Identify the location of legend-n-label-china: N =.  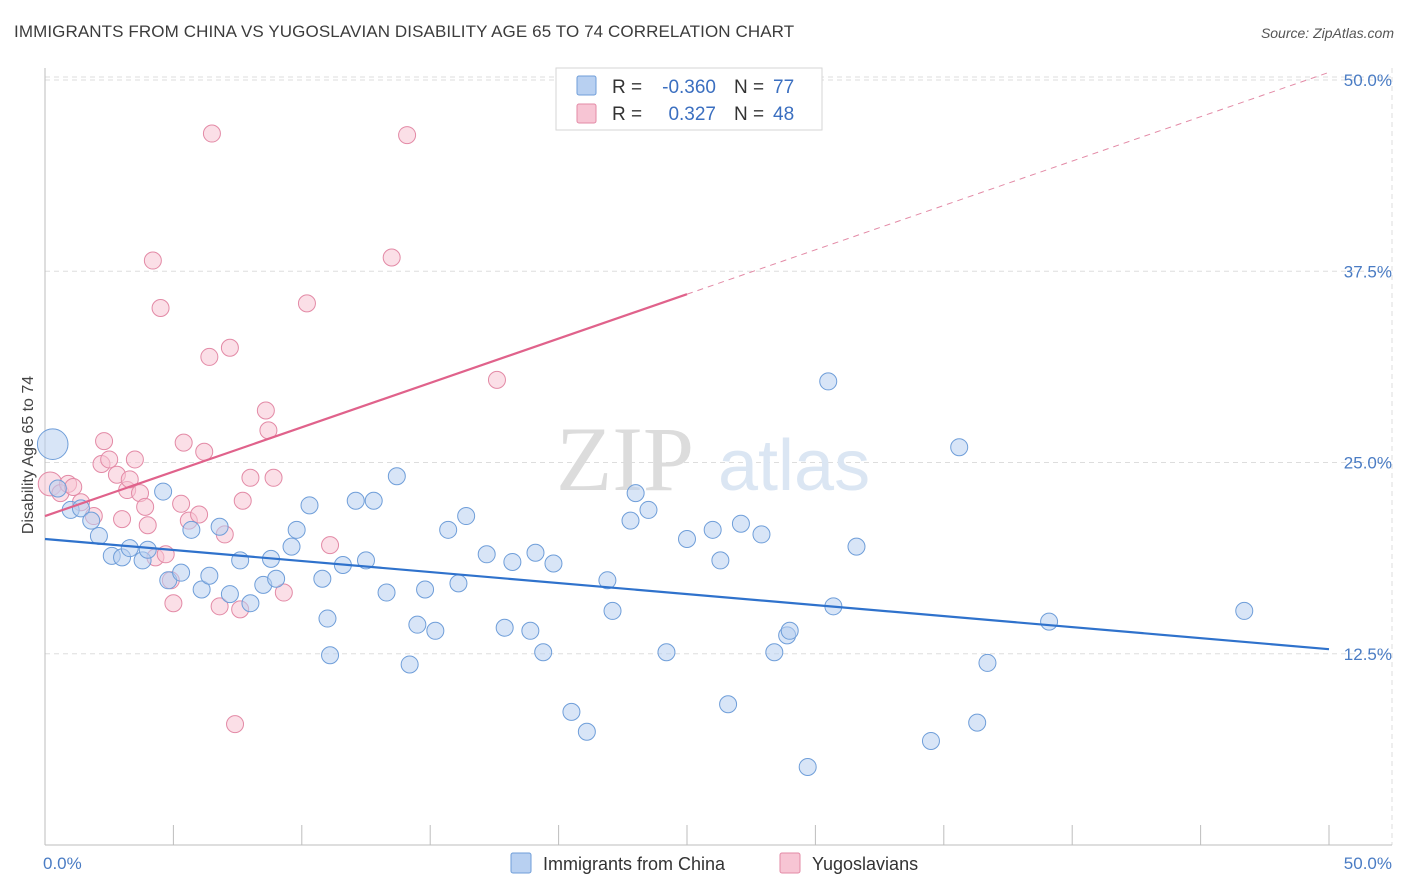
(749, 87).